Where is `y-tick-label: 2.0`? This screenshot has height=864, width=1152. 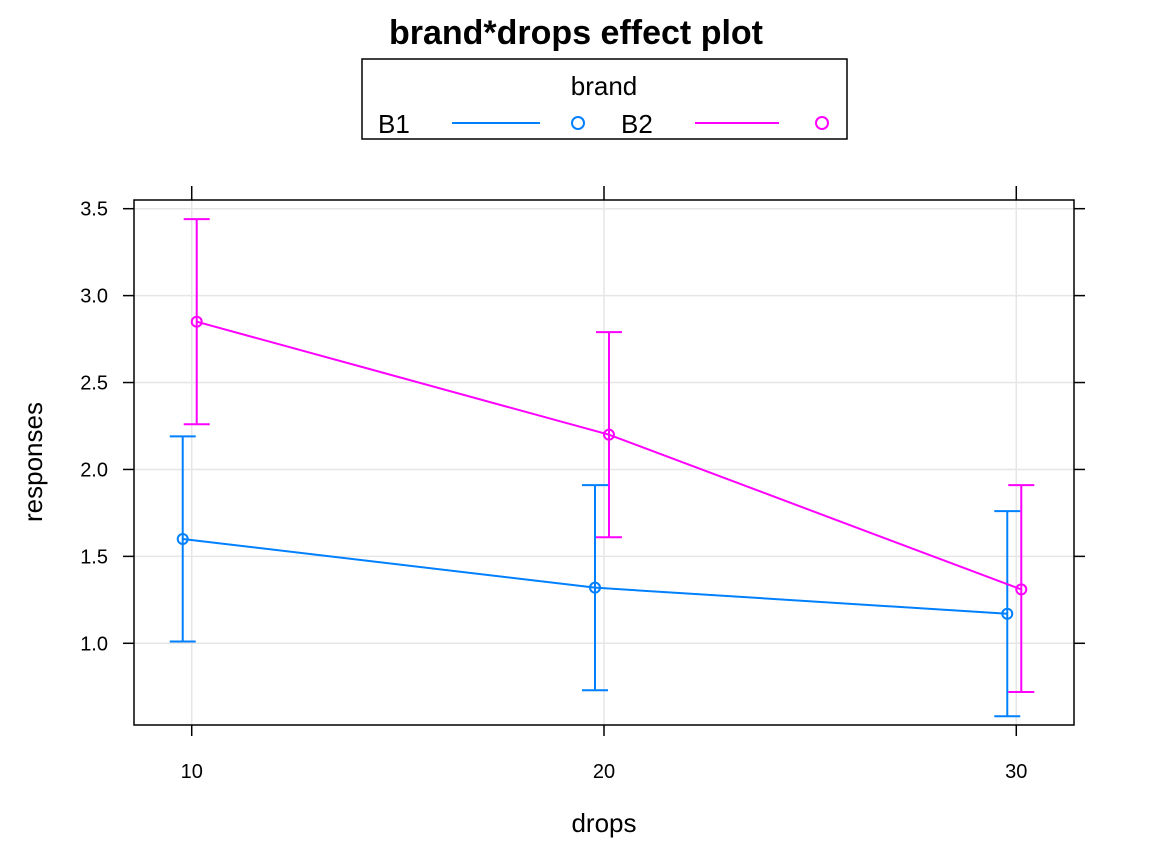 y-tick-label: 2.0 is located at coordinates (94, 470).